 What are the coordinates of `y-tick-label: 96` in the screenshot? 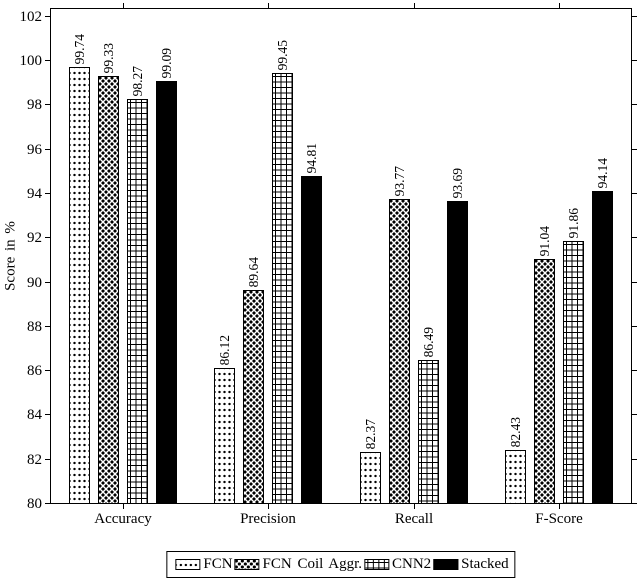 It's located at (34, 150).